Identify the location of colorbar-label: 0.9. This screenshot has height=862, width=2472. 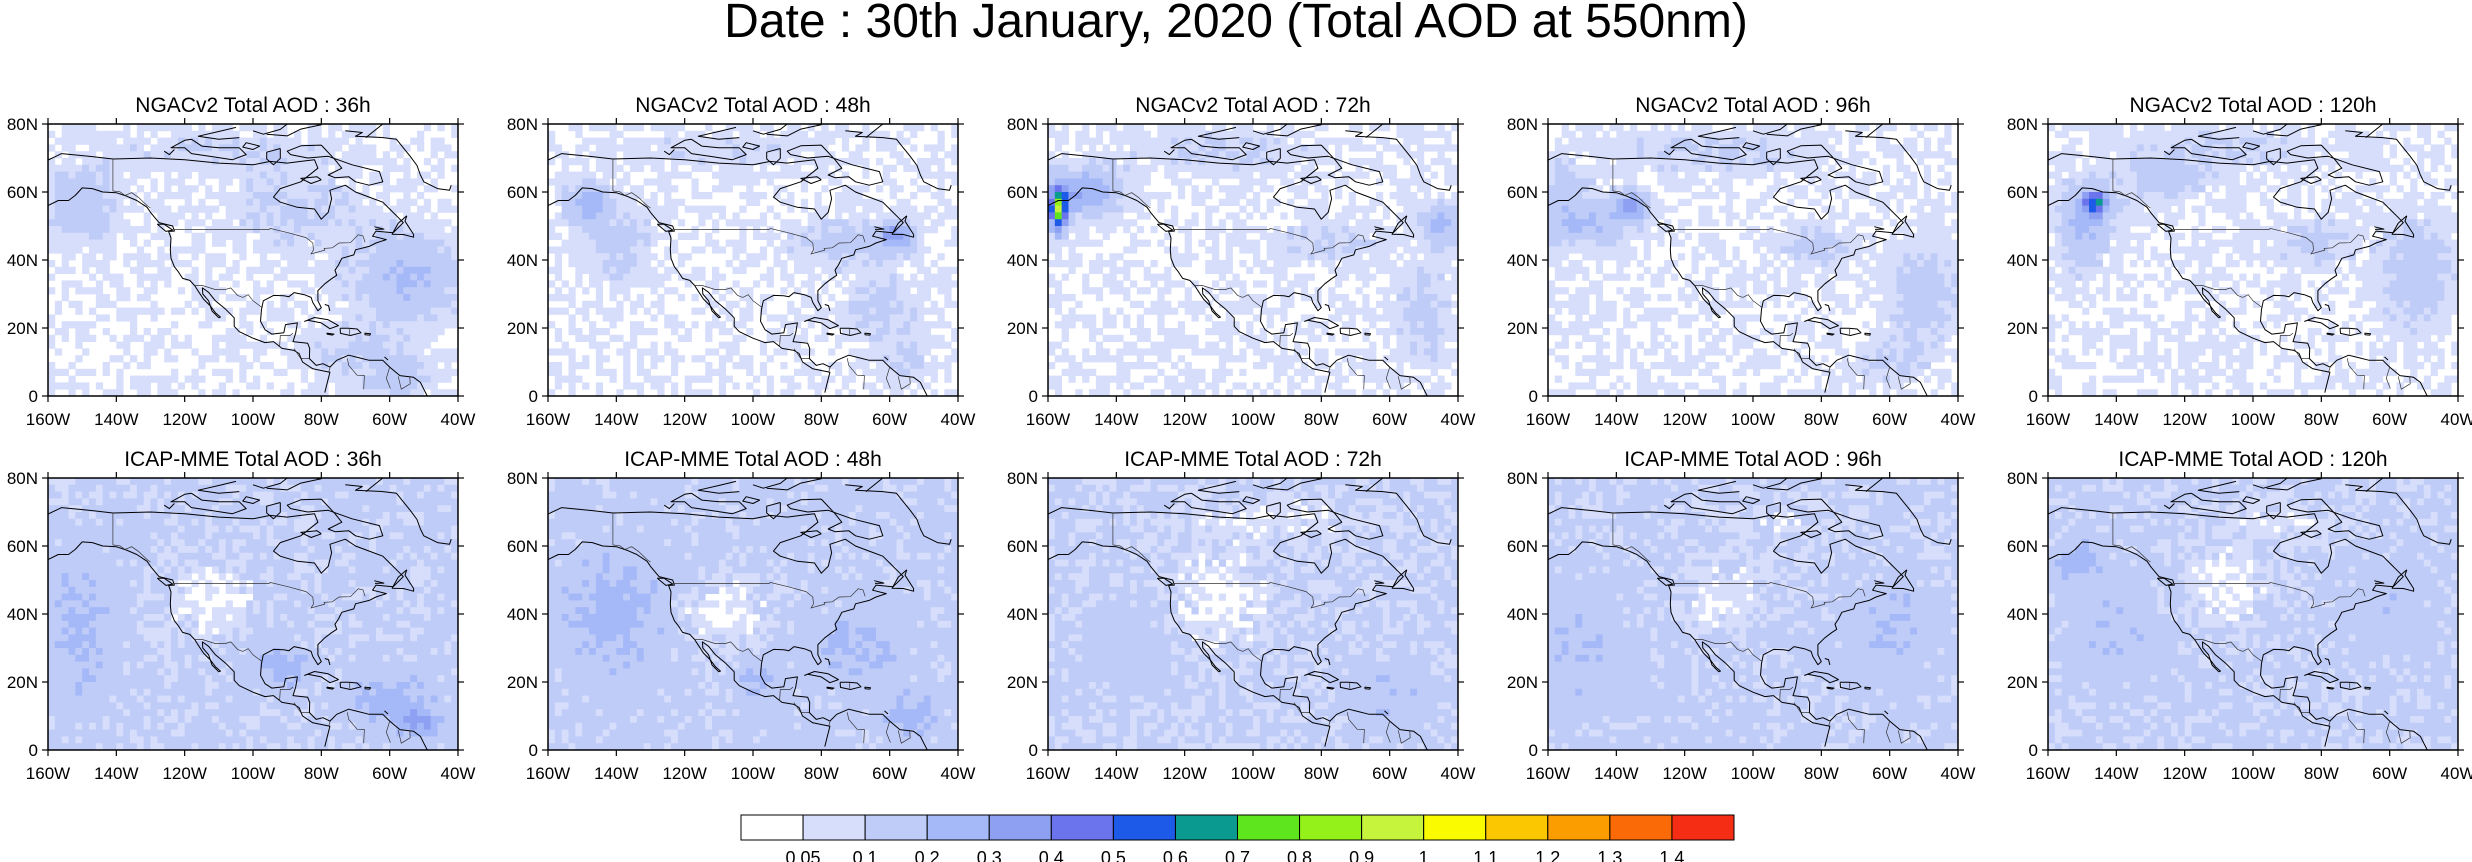
(1361, 855).